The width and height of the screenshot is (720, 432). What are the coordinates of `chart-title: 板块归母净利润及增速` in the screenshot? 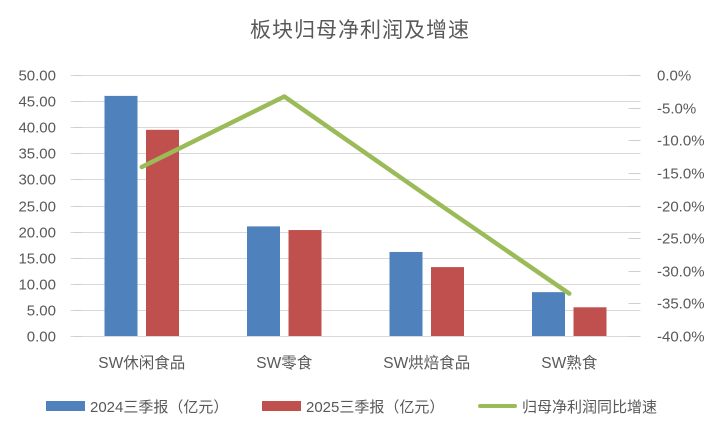 It's located at (360, 30).